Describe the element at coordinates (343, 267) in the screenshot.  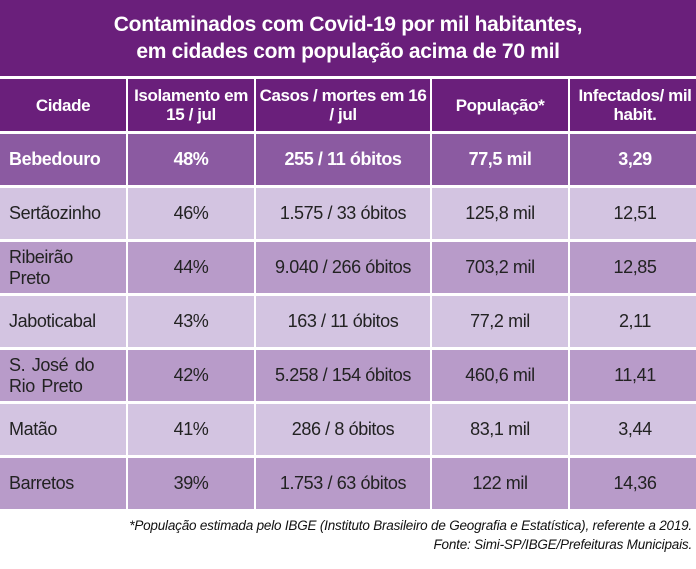
I see `cell-casos: 9.040 / 266 óbitos` at that location.